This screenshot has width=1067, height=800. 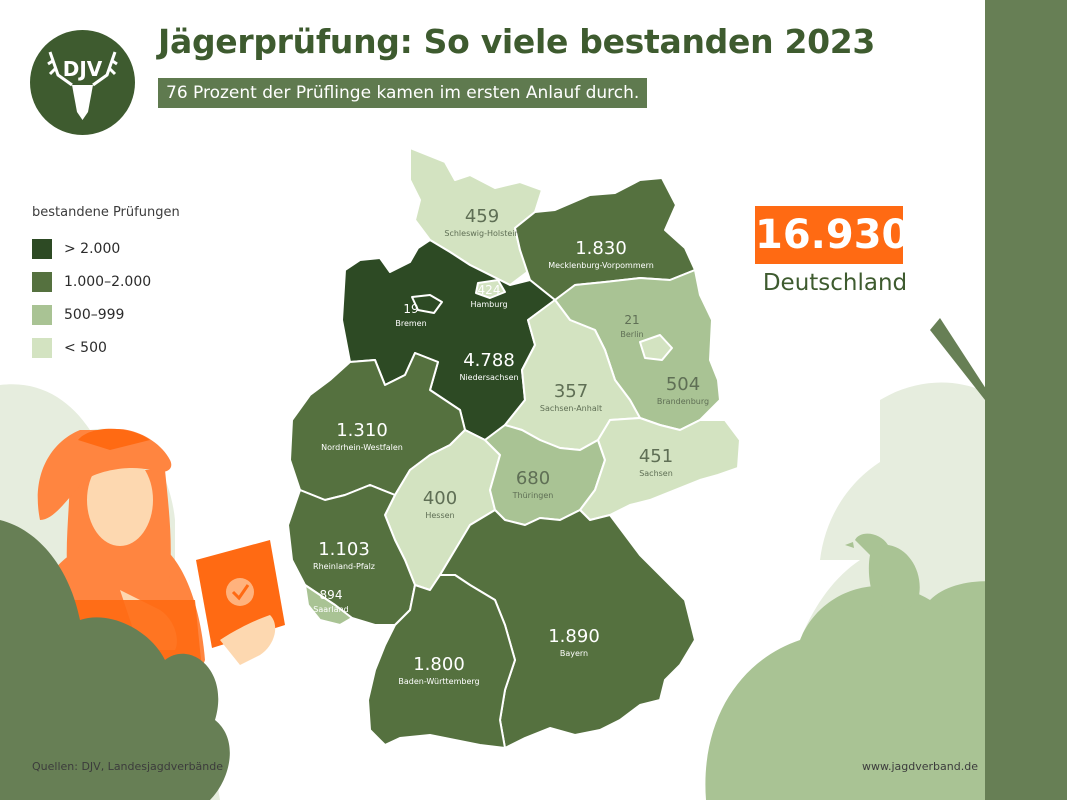 What do you see at coordinates (571, 391) in the screenshot?
I see `state-value-label: 357` at bounding box center [571, 391].